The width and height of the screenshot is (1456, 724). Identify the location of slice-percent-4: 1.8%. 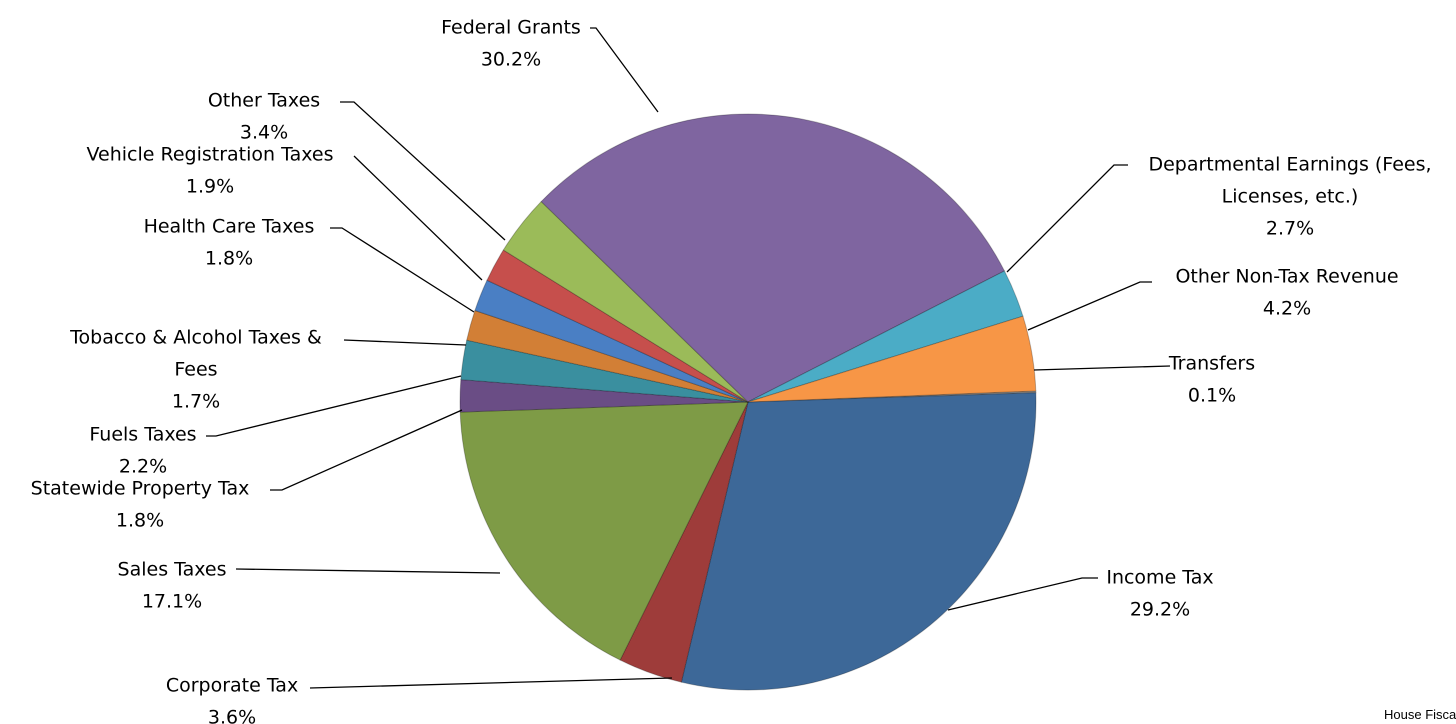
(140, 521).